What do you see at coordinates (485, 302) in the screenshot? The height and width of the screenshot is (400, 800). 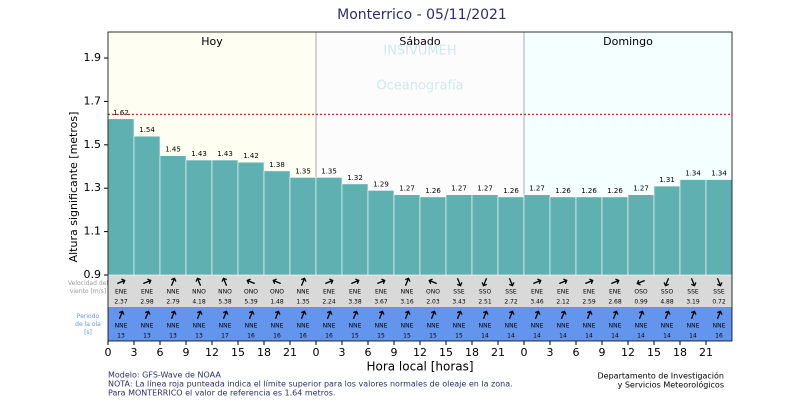 I see `wind-speed: 2.51` at bounding box center [485, 302].